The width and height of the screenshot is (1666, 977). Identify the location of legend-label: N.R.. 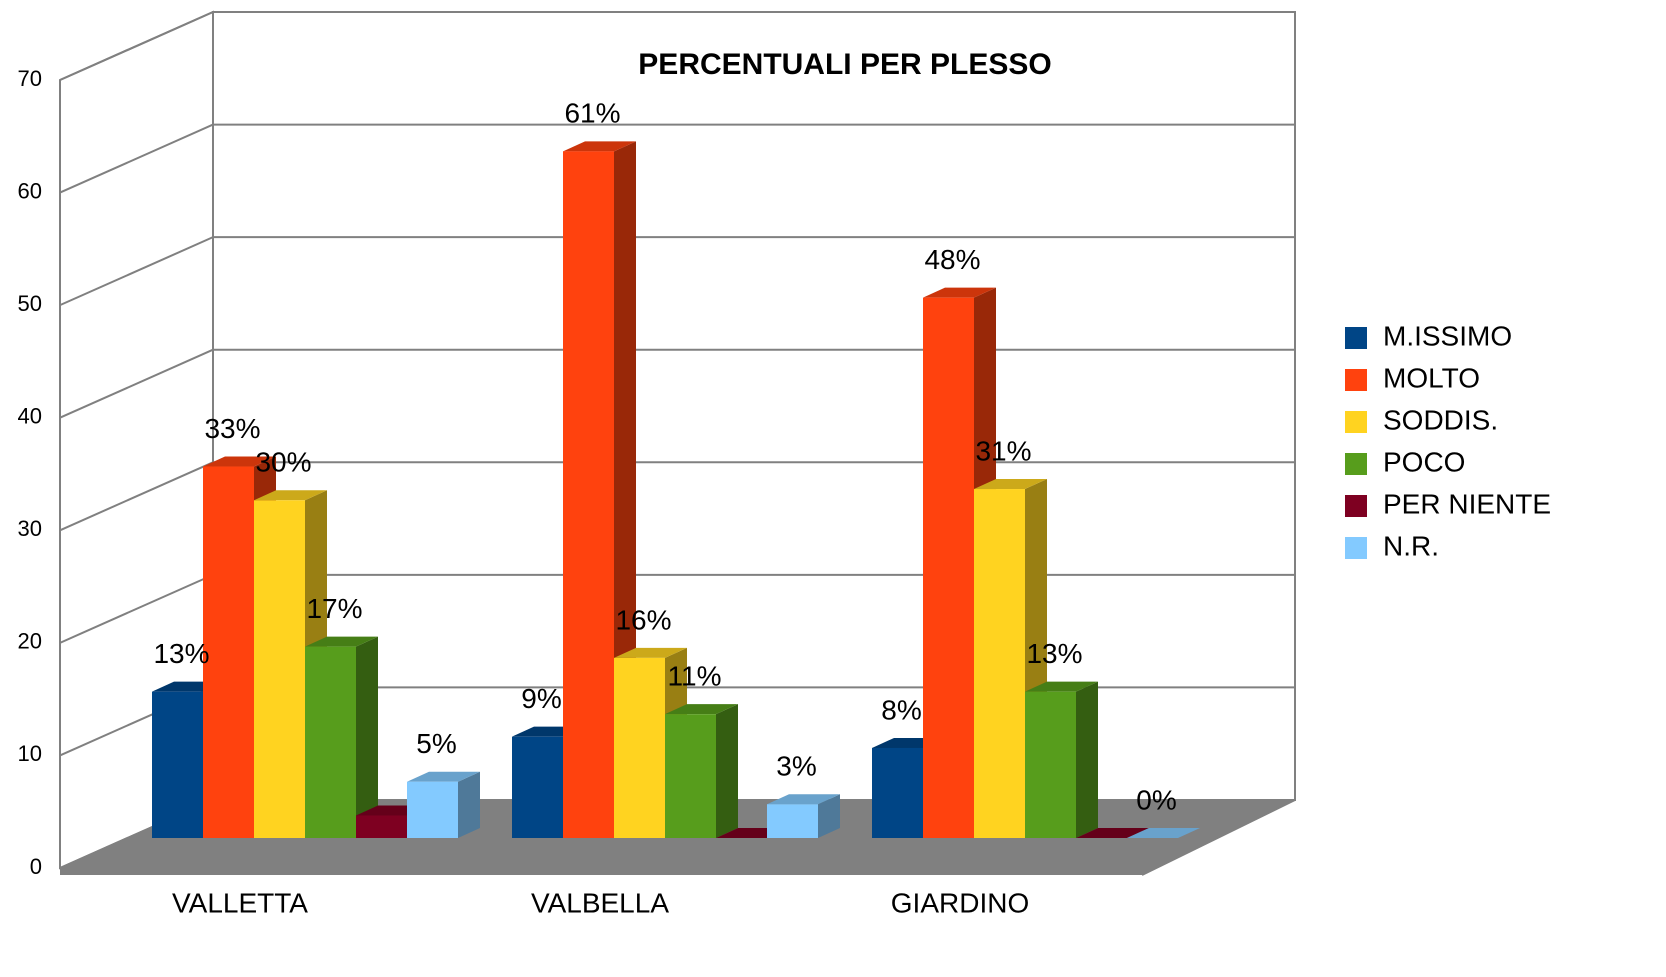
(1411, 545).